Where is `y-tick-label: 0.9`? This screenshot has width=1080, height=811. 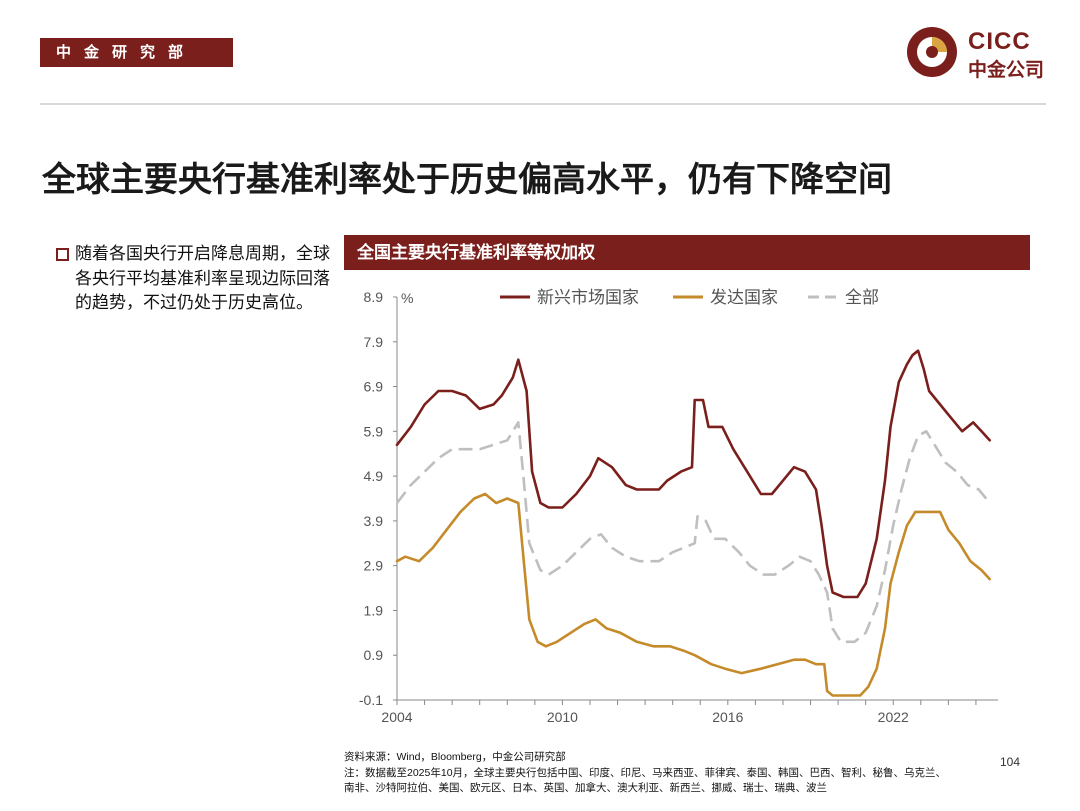
y-tick-label: 0.9 is located at coordinates (374, 655).